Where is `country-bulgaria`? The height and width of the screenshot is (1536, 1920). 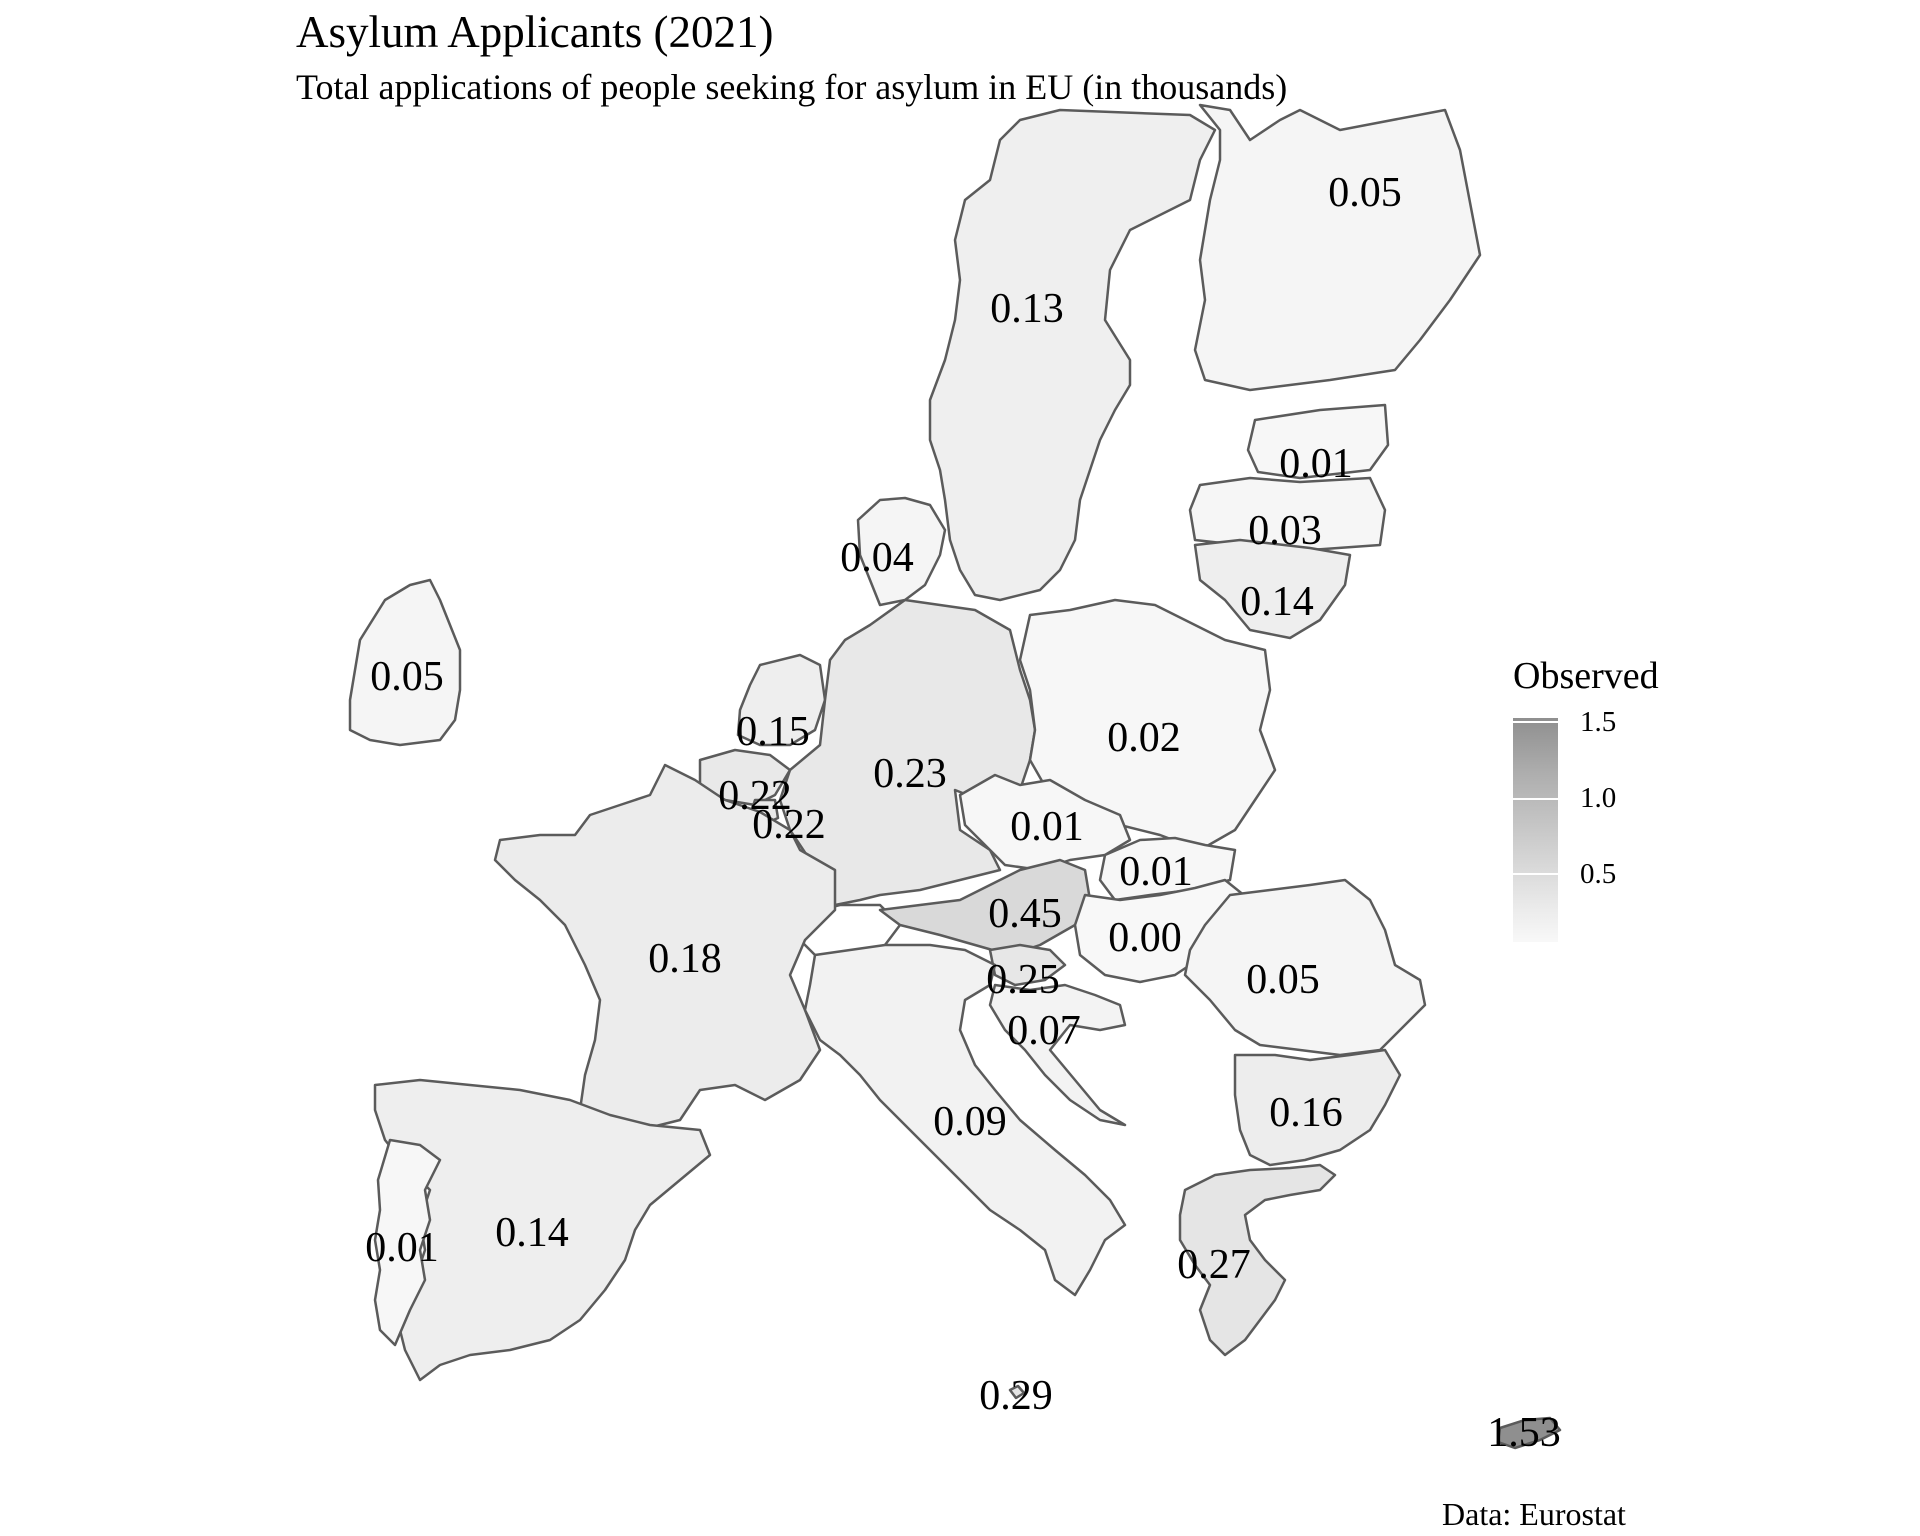 country-bulgaria is located at coordinates (1317, 1107).